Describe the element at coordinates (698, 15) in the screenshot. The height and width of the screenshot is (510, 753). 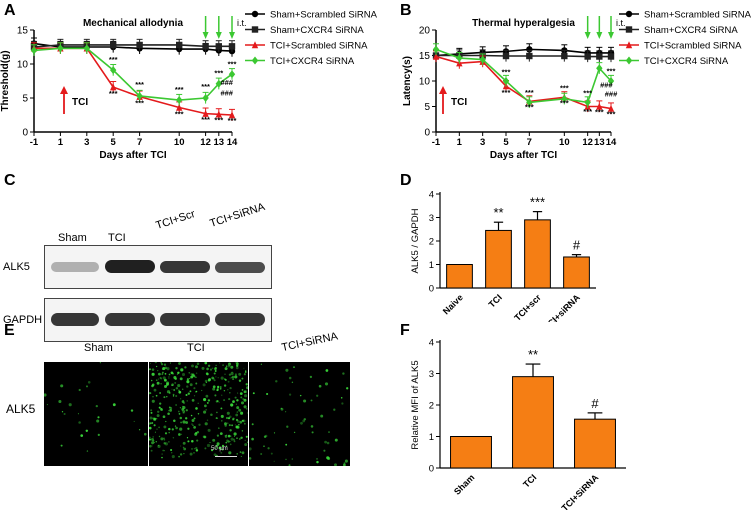
I see `chart-b-legend-entry: Sham+Scrambled SiRNA` at that location.